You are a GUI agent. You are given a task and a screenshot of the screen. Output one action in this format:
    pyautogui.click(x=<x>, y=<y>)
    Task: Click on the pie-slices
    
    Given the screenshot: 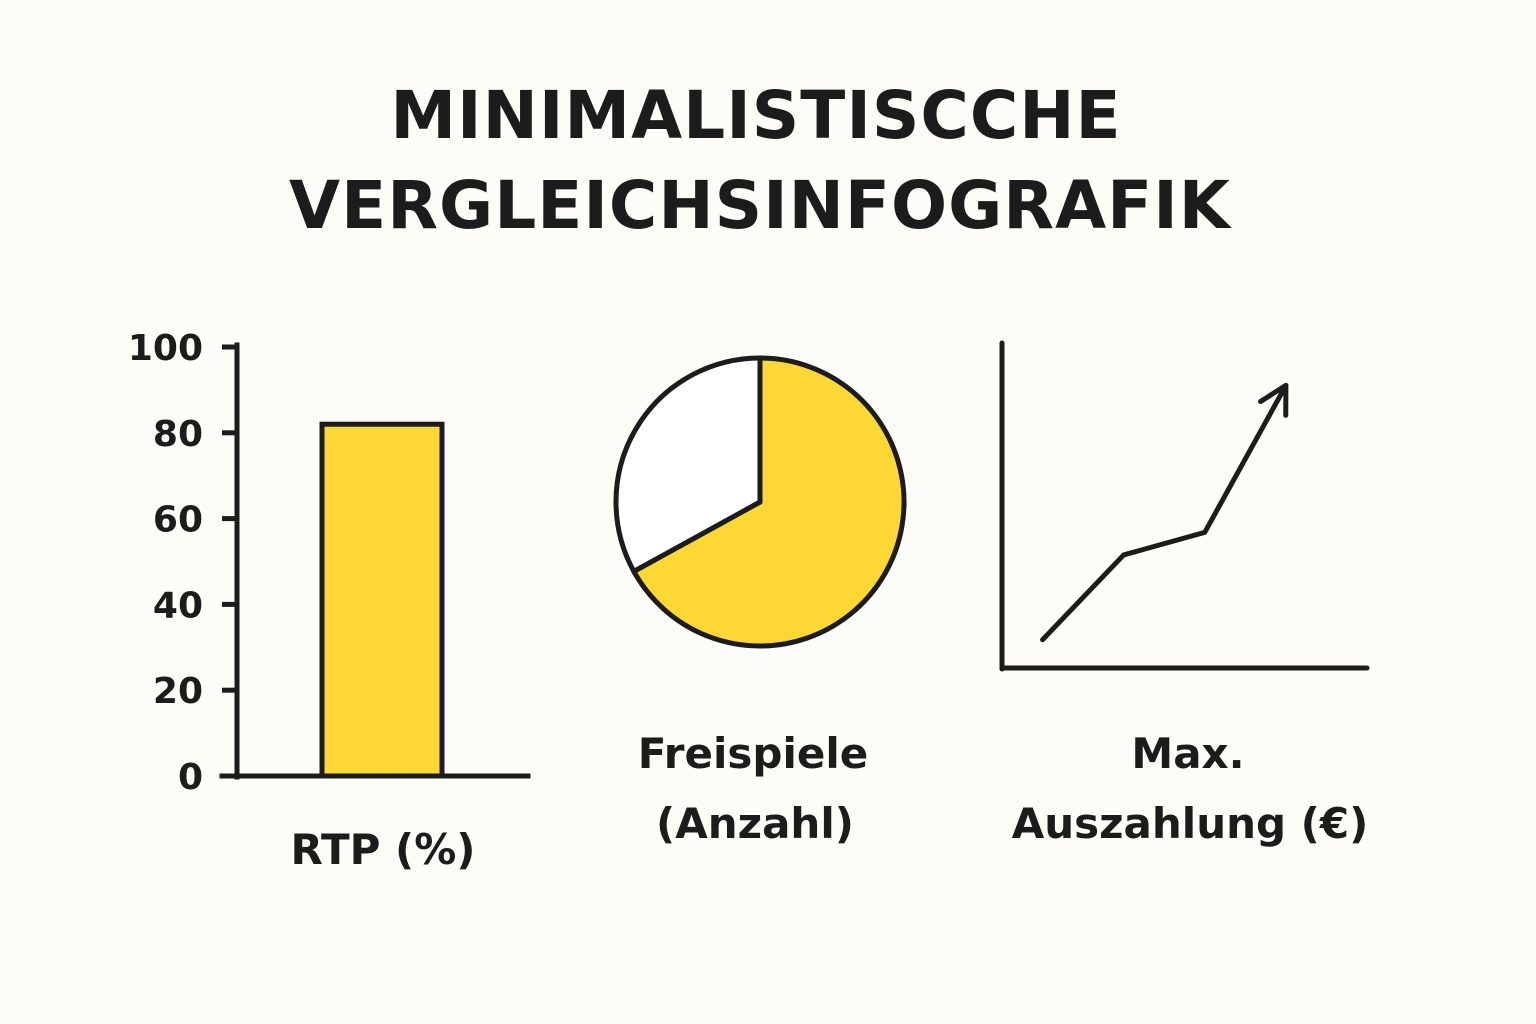 What is the action you would take?
    pyautogui.click(x=760, y=502)
    